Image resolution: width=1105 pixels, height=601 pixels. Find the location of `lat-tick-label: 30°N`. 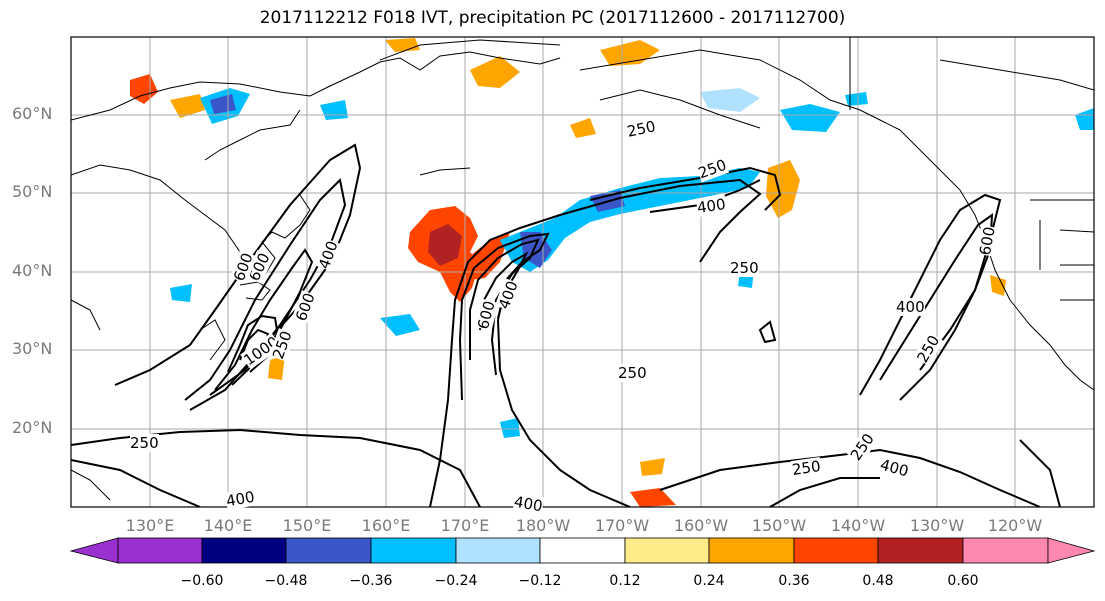

lat-tick-label: 30°N is located at coordinates (32, 348).